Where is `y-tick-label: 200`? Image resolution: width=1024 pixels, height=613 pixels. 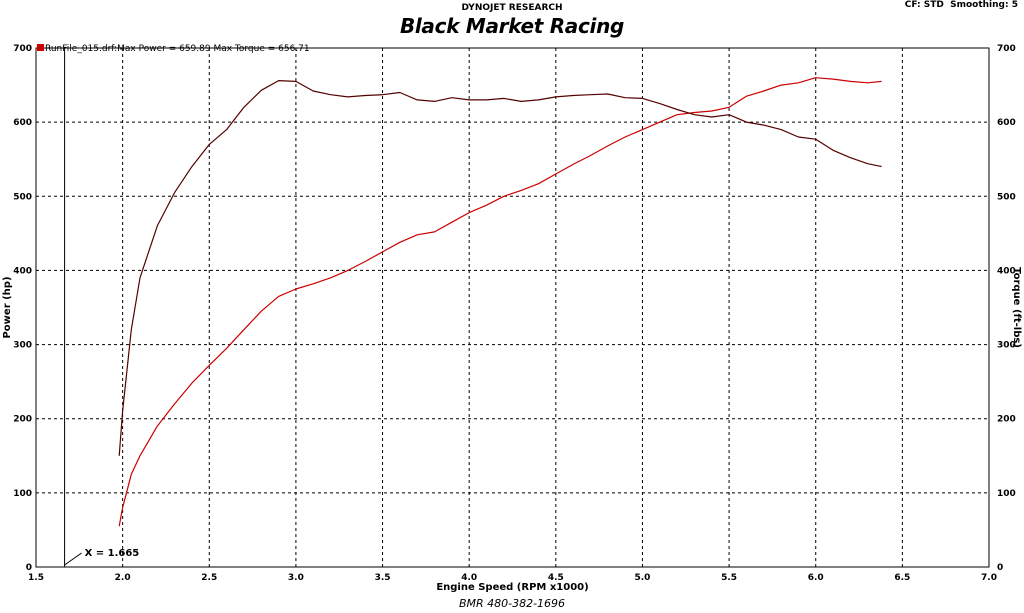 y-tick-label: 200 is located at coordinates (22, 420).